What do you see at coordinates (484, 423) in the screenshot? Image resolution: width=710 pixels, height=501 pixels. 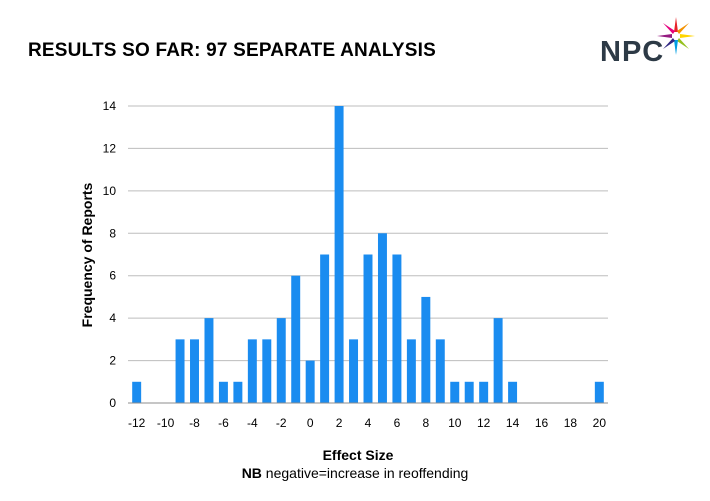 I see `x-tick-label: 12` at bounding box center [484, 423].